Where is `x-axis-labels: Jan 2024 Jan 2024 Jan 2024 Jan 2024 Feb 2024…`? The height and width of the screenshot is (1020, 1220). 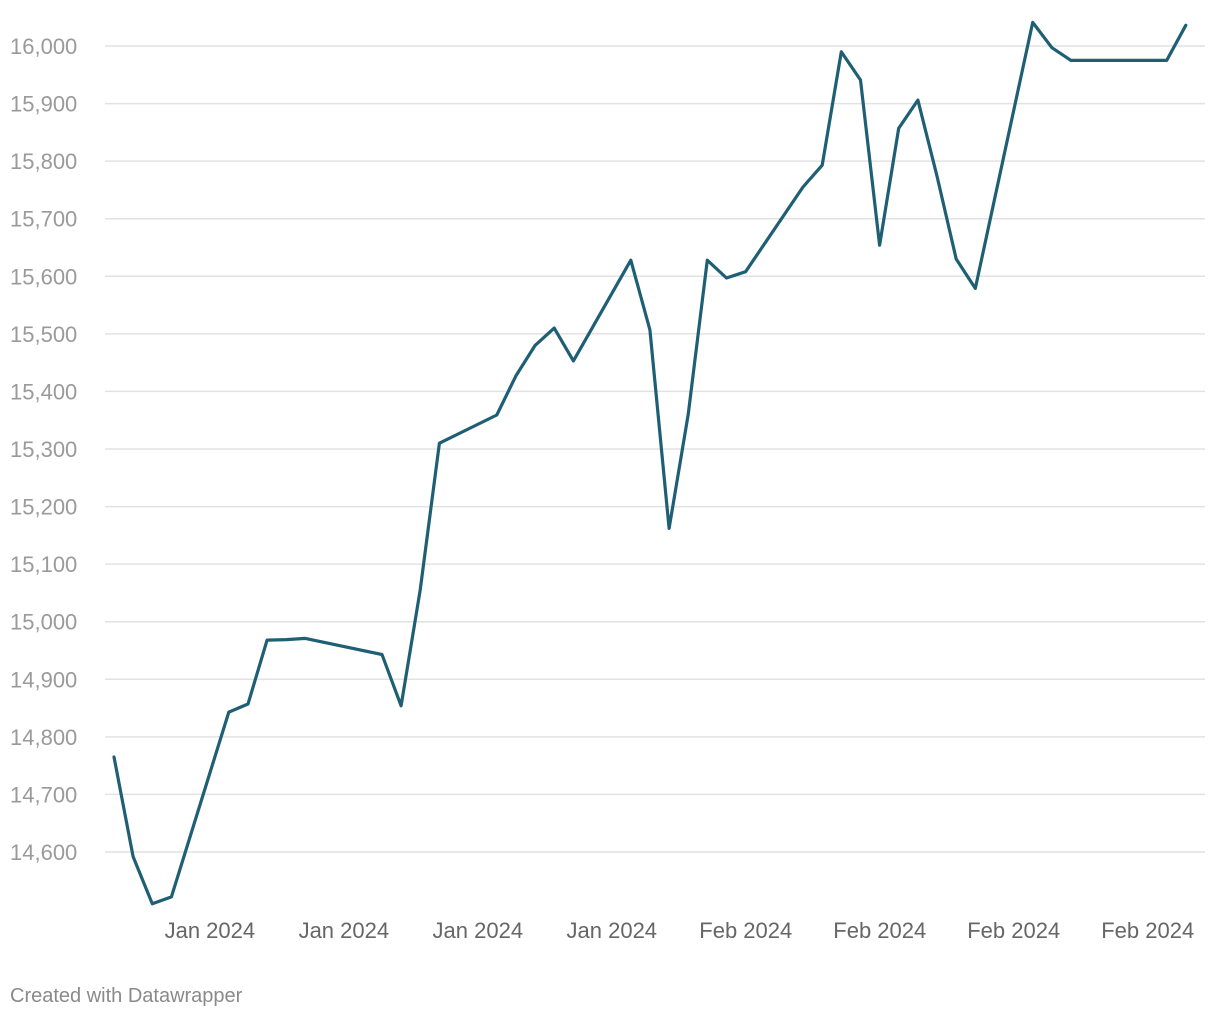
x-axis-labels: Jan 2024 Jan 2024 Jan 2024 Jan 2024 Feb 2024… is located at coordinates (680, 930).